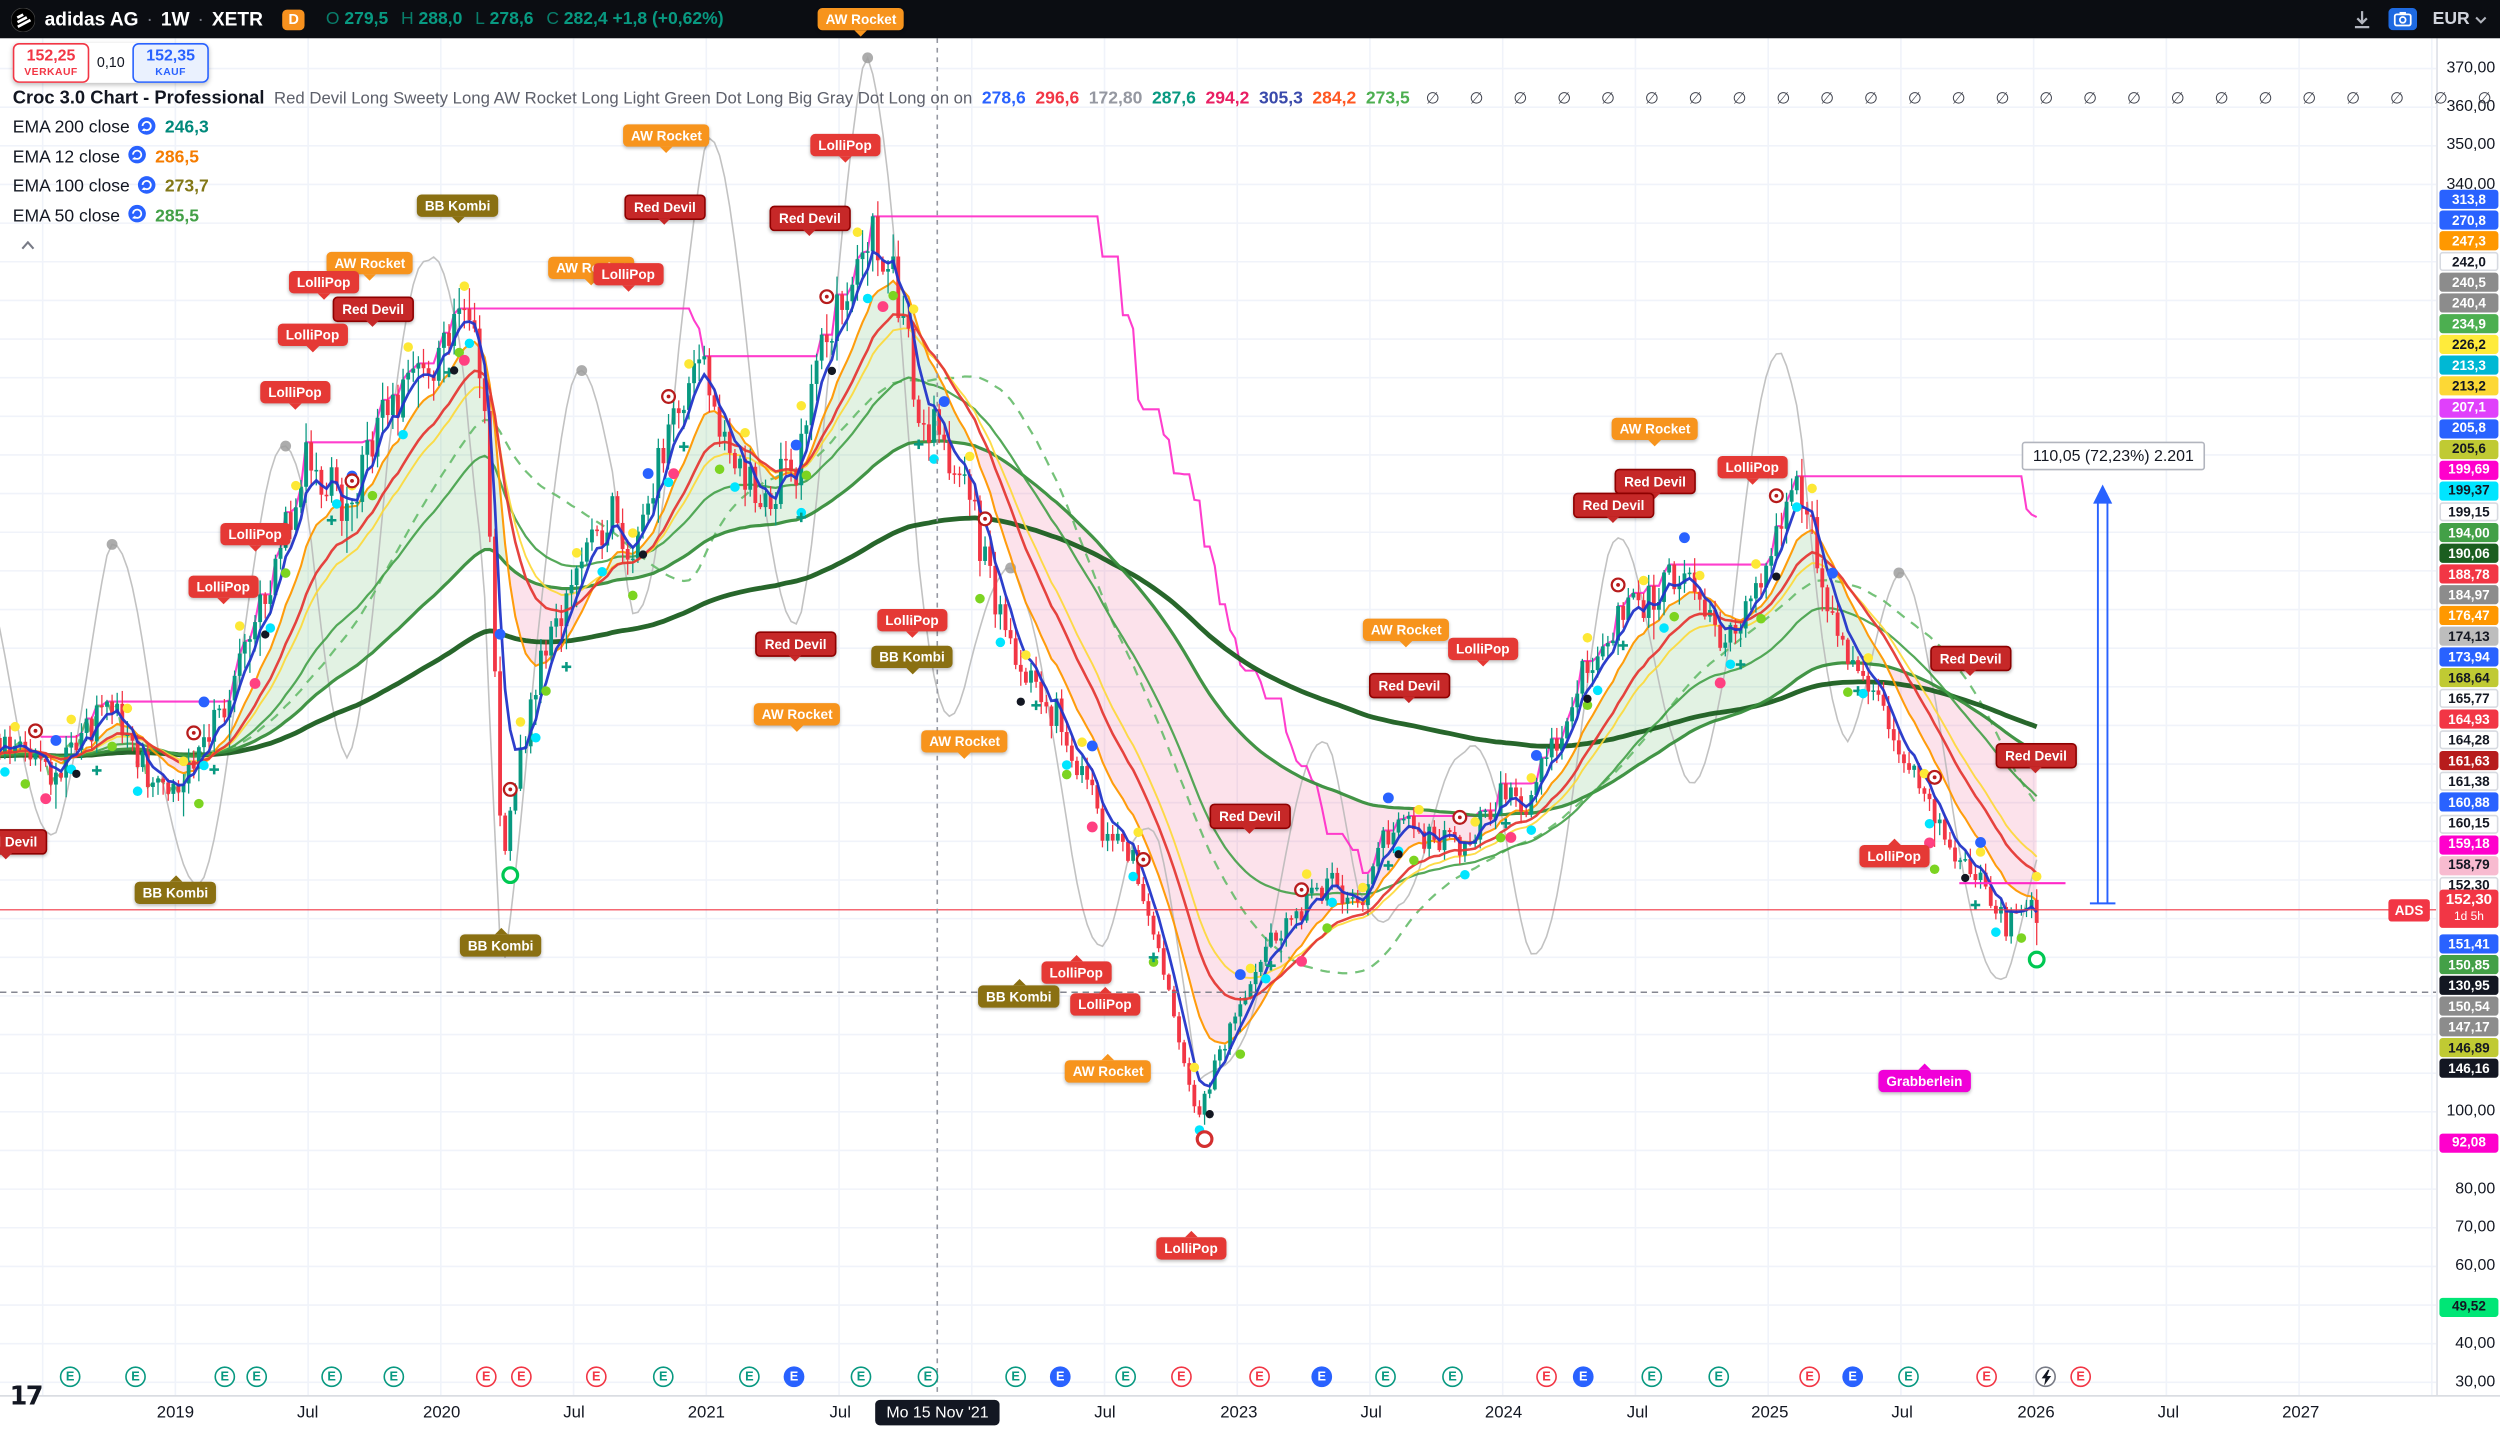  Describe the element at coordinates (2469, 699) in the screenshot. I see `price-label-chip: 165,77` at that location.